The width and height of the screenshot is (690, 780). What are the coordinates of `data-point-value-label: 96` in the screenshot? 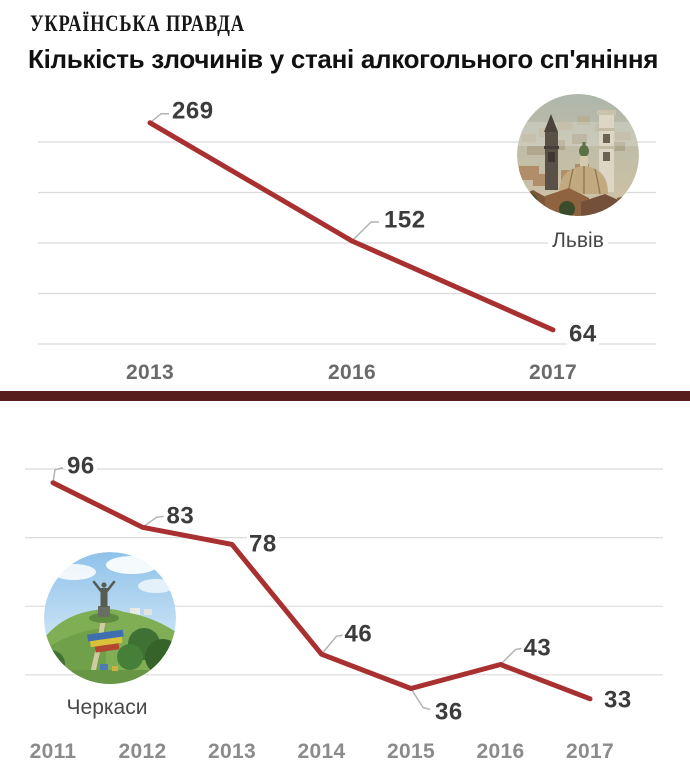 It's located at (81, 466).